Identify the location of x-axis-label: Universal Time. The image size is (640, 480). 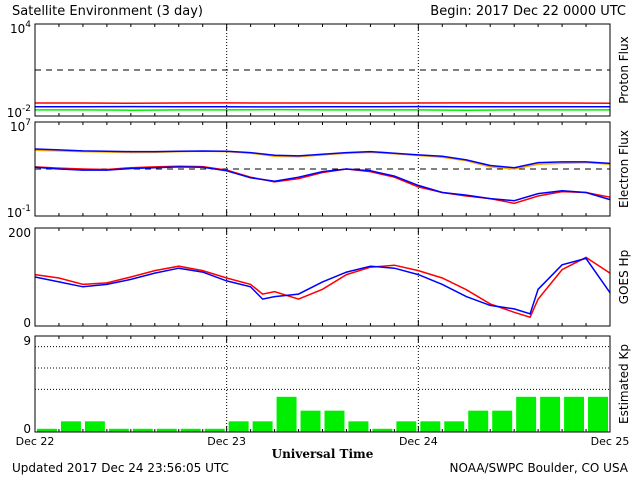
(323, 454).